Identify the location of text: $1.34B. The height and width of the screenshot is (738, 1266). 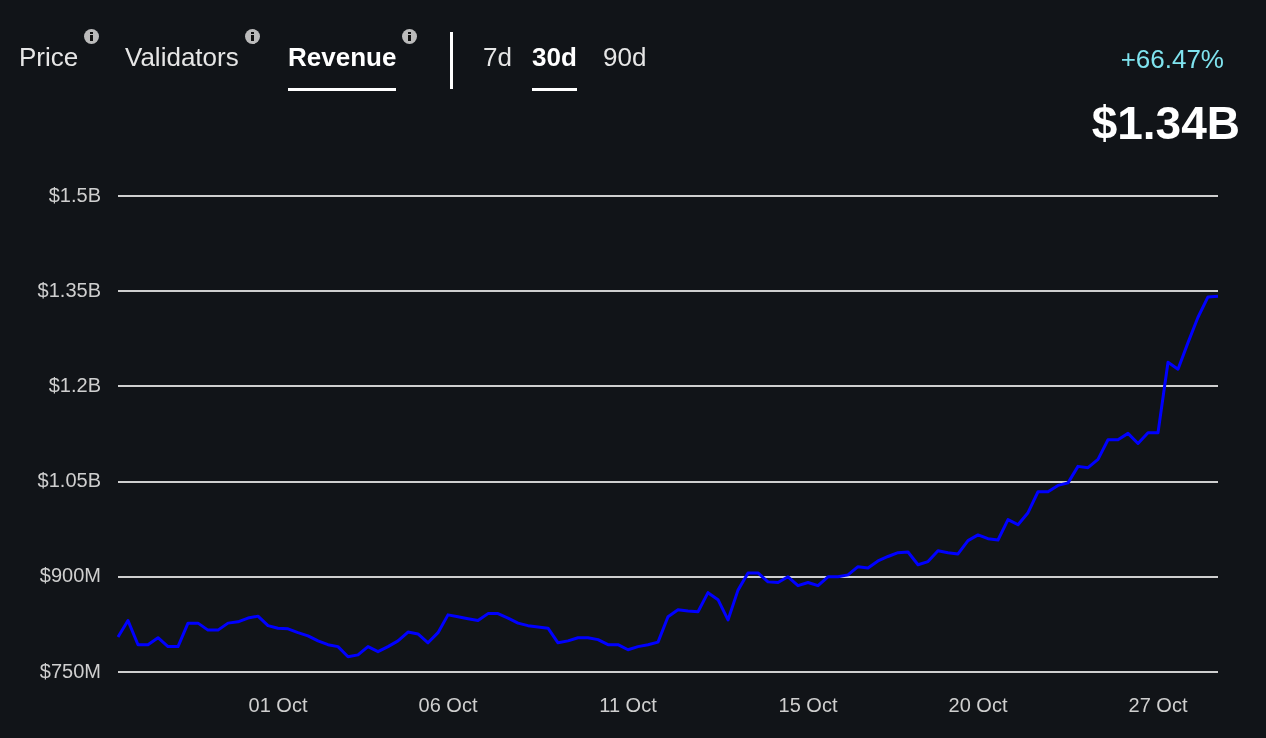
(1165, 123).